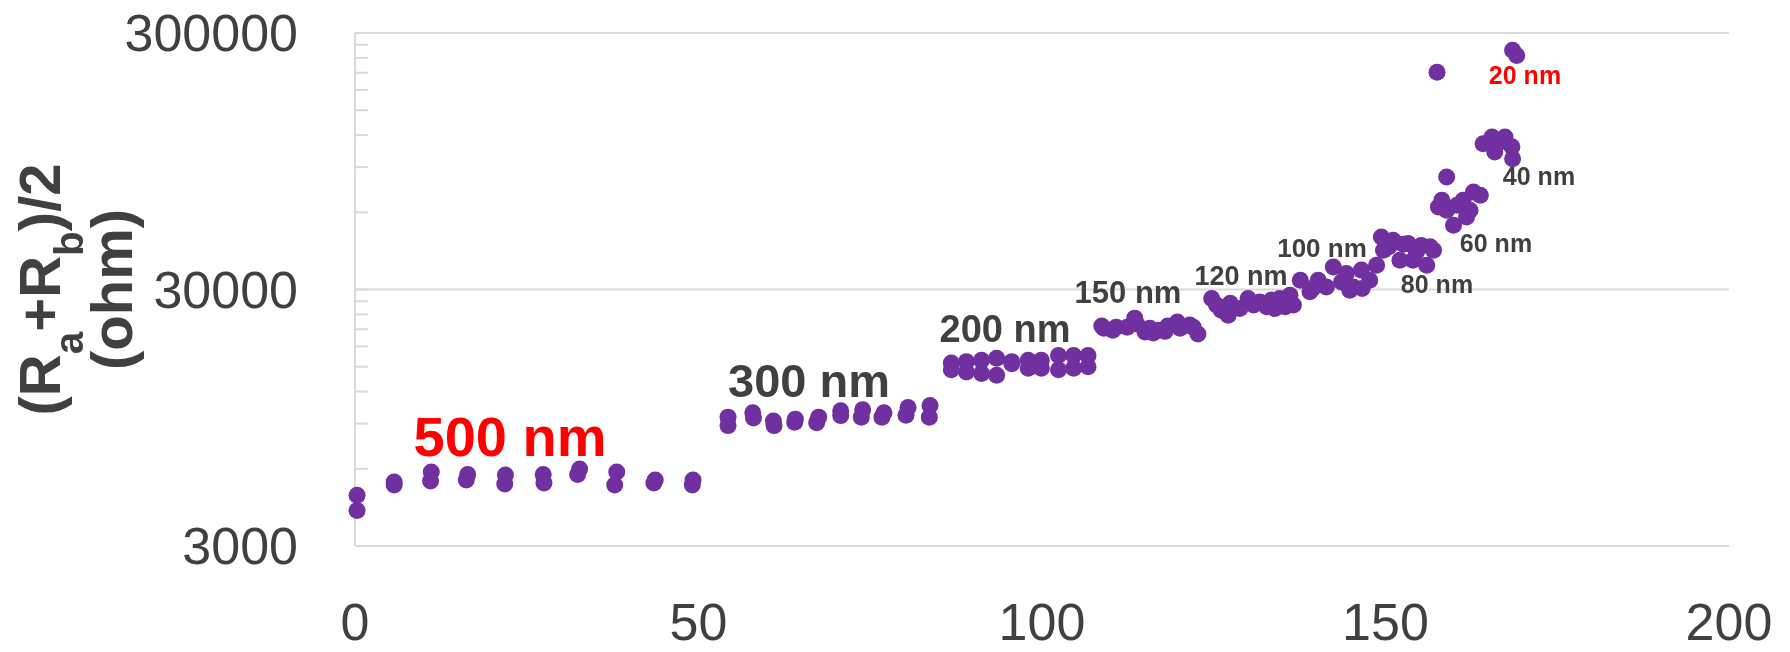 This screenshot has width=1790, height=652. What do you see at coordinates (1385, 622) in the screenshot?
I see `x-tick-label: 150` at bounding box center [1385, 622].